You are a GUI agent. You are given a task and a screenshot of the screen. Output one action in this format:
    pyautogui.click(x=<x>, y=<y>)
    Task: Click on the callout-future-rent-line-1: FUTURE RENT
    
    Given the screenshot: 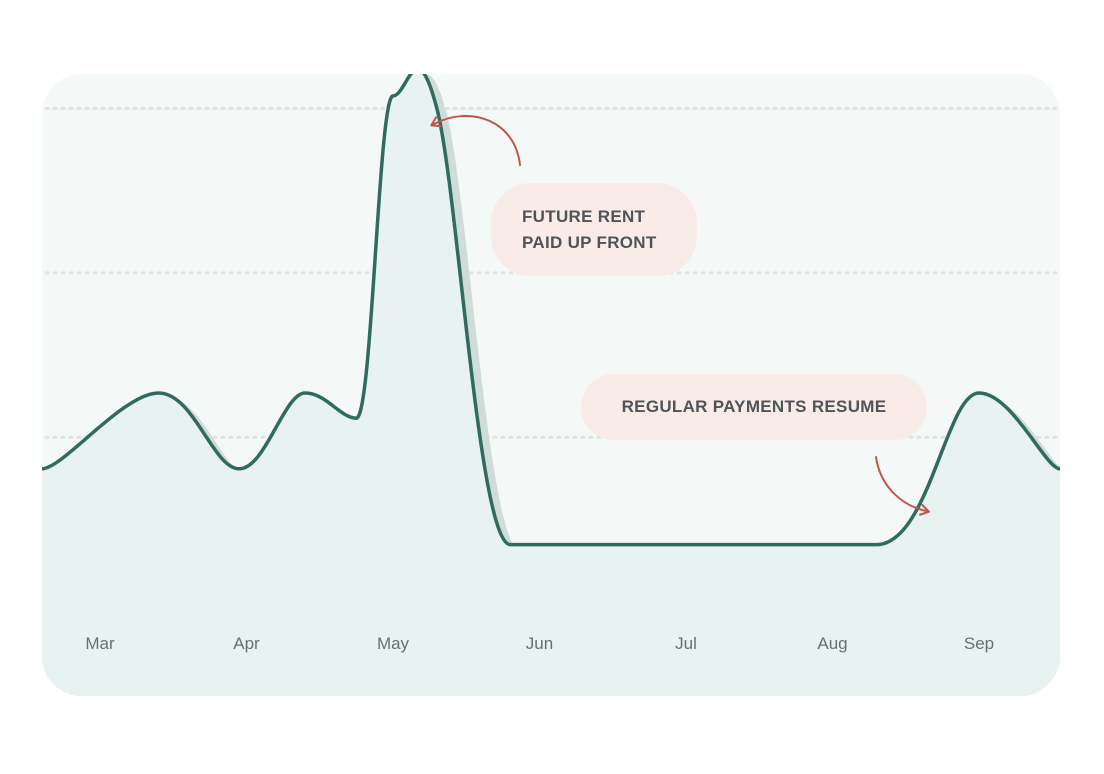 What is the action you would take?
    pyautogui.click(x=584, y=216)
    